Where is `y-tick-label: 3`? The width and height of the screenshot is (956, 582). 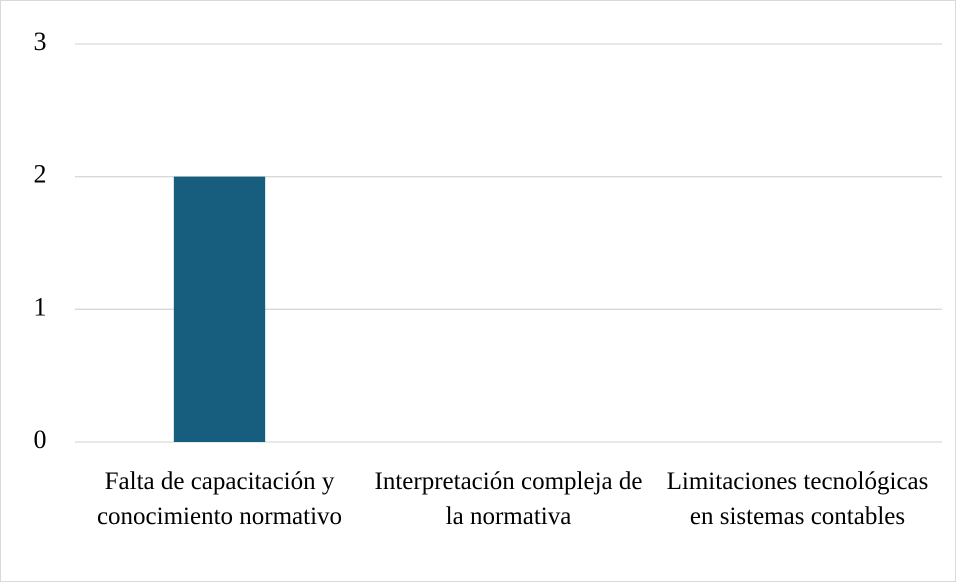 y-tick-label: 3 is located at coordinates (40, 41).